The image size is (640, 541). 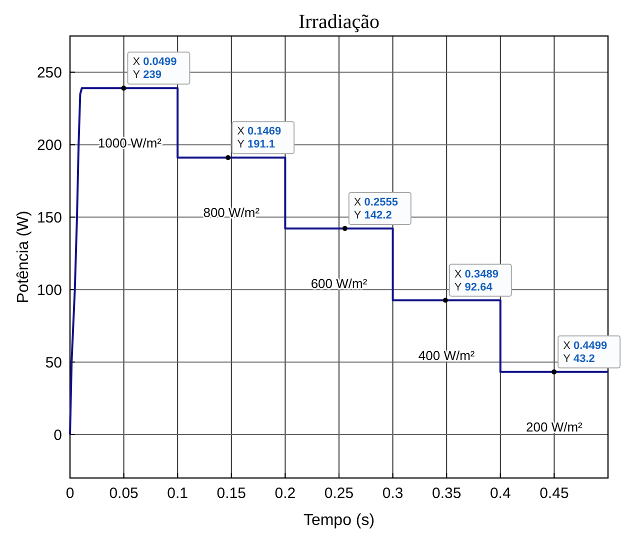 I want to click on x-axis-title: Tempo (s), so click(x=339, y=520).